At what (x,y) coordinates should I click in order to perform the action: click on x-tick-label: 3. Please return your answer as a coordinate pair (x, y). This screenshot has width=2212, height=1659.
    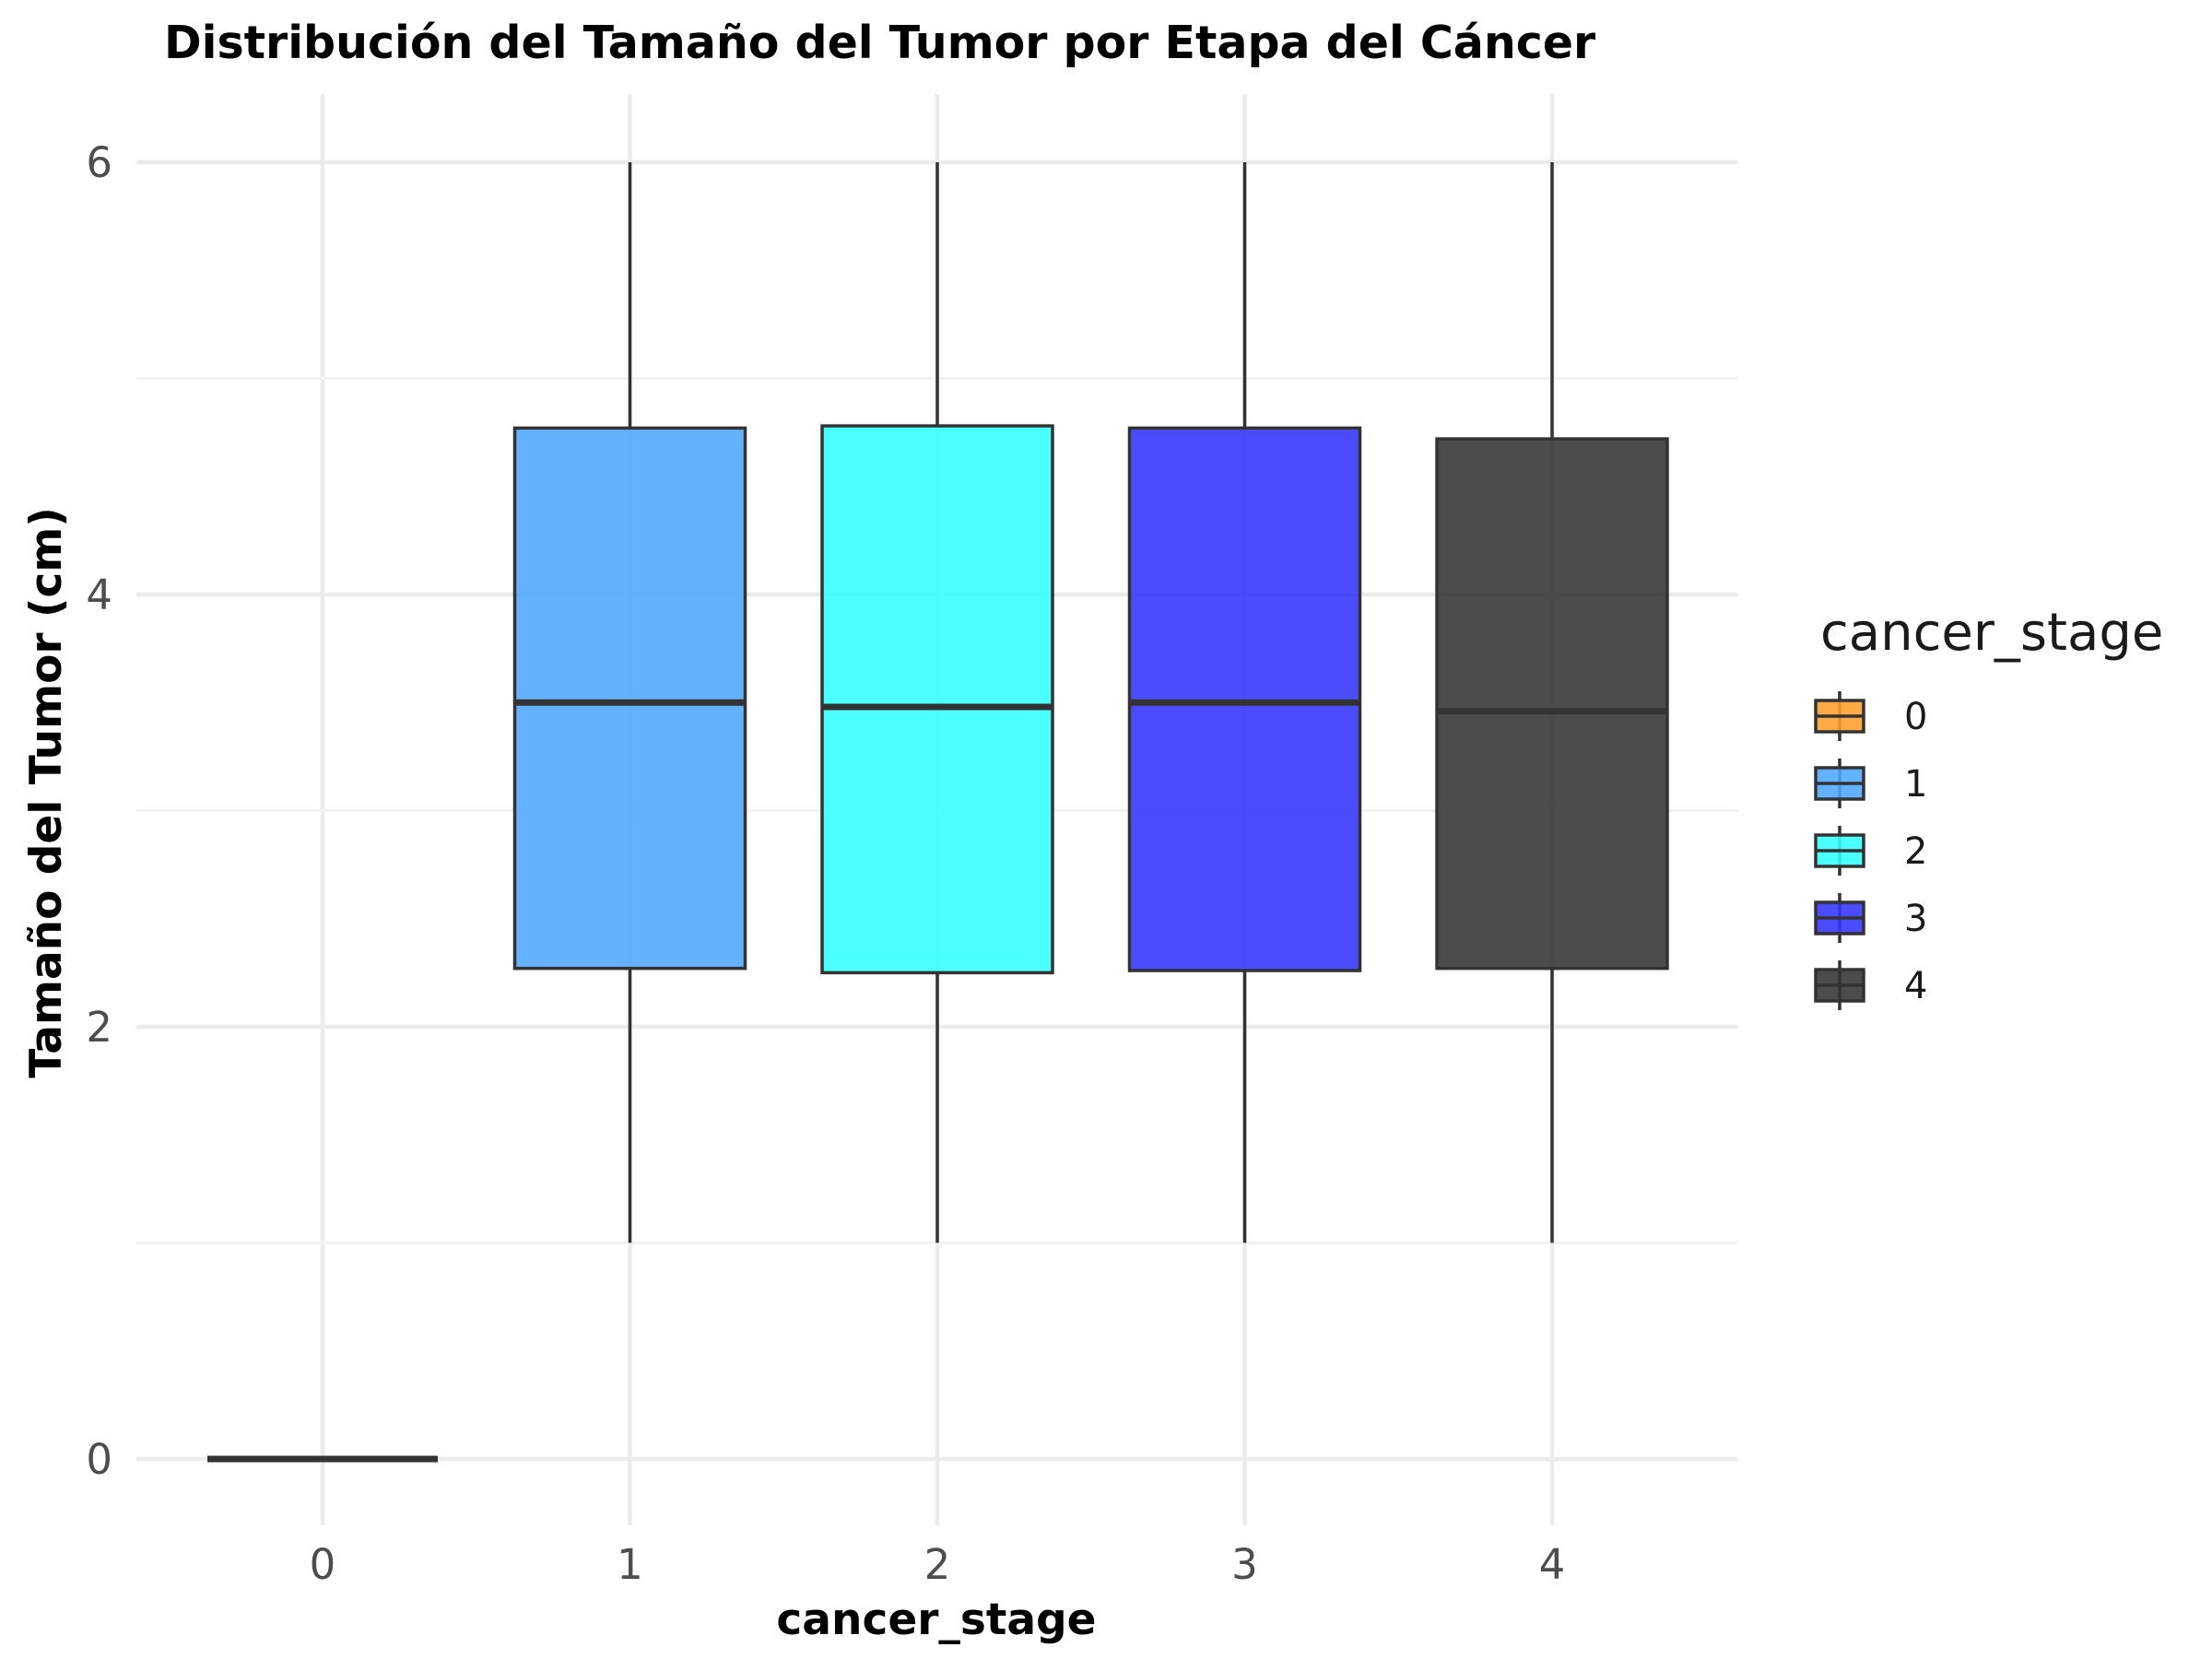
    Looking at the image, I should click on (1244, 1564).